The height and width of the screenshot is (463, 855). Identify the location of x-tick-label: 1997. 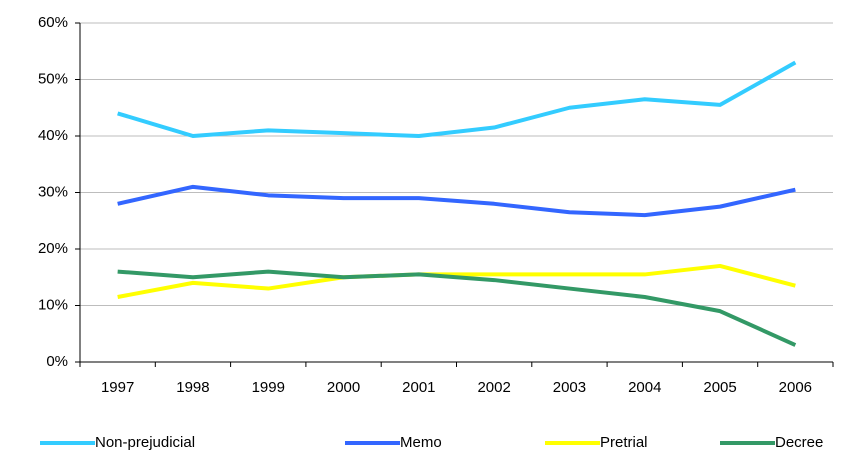
(117, 387).